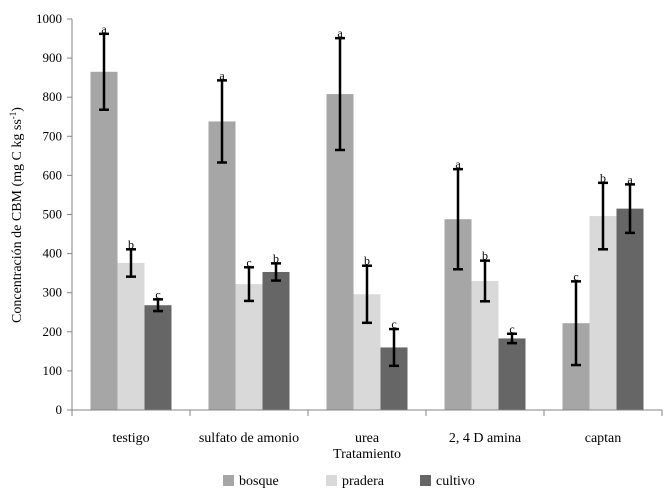 The height and width of the screenshot is (497, 668). What do you see at coordinates (17, 109) in the screenshot?
I see `y-axis-title-end: )` at bounding box center [17, 109].